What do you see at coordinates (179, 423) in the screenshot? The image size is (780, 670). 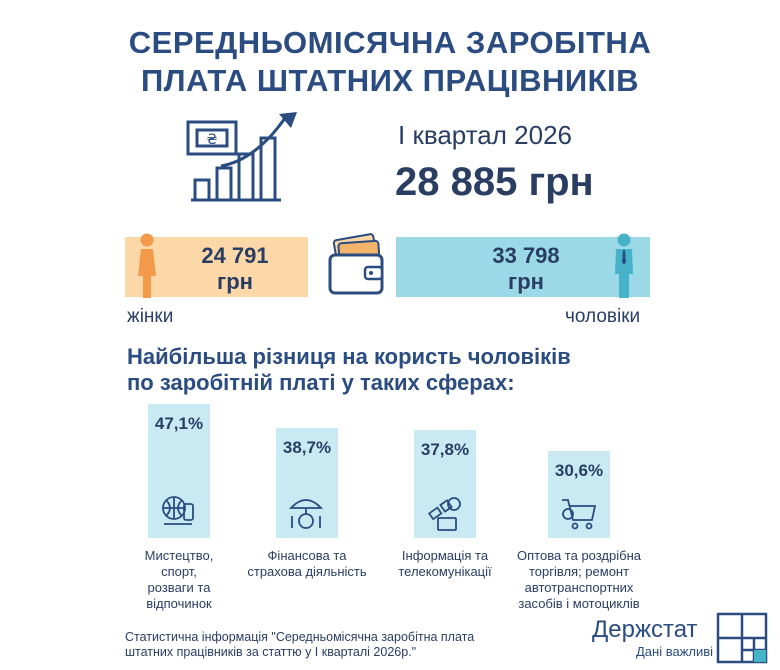 I see `chart-value-label: 47,1%` at bounding box center [179, 423].